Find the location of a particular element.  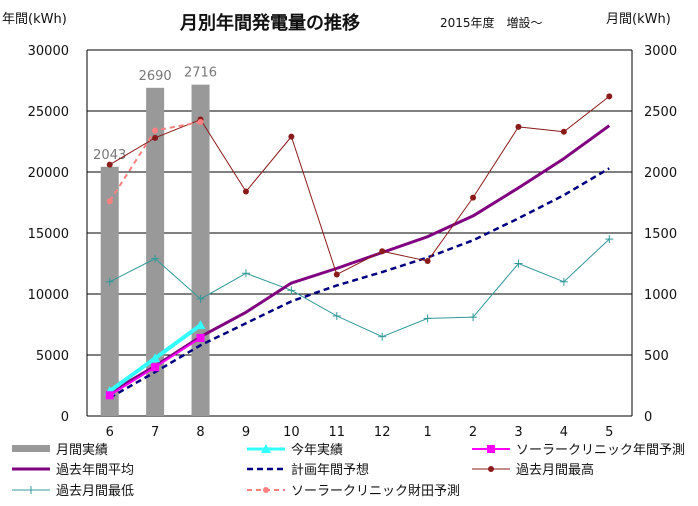

right-tick-label: 500 is located at coordinates (656, 356).